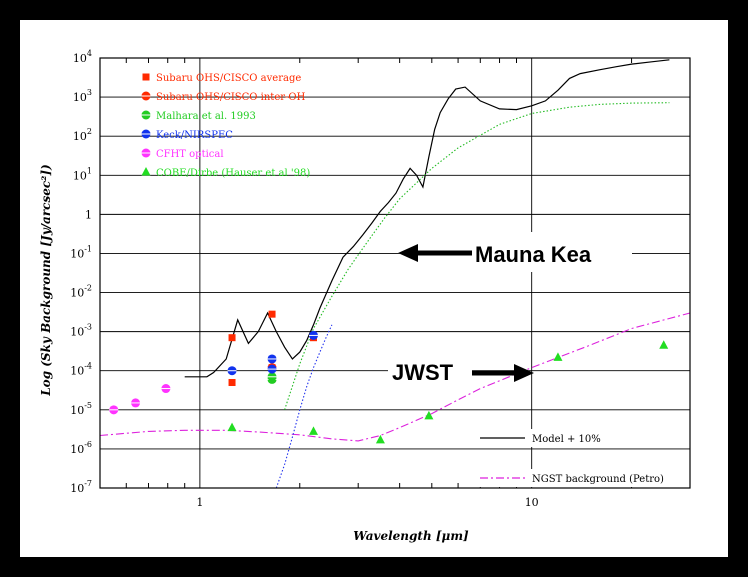 This screenshot has height=577, width=748. Describe the element at coordinates (81, 487) in the screenshot. I see `y-tick-label: 10⁻⁷` at that location.